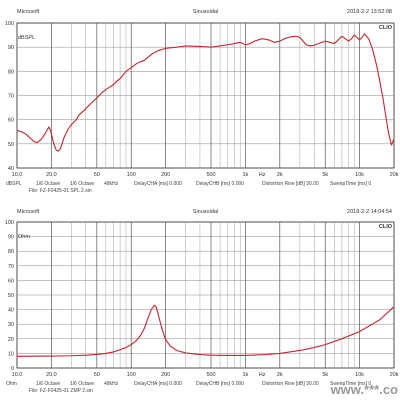 The image size is (400, 400). What do you see at coordinates (24, 237) in the screenshot?
I see `y-unit-label: Ohm` at bounding box center [24, 237].